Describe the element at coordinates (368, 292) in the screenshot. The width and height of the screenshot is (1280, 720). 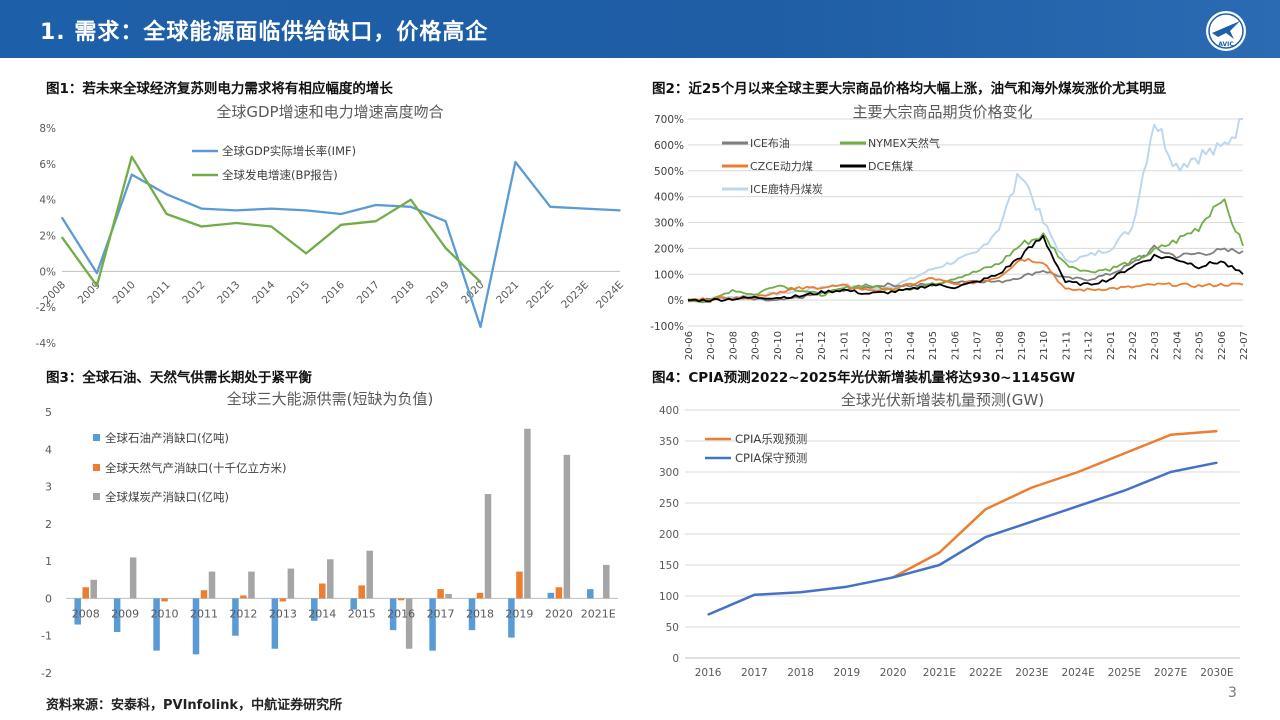
I see `x-tick-label: 2017` at that location.